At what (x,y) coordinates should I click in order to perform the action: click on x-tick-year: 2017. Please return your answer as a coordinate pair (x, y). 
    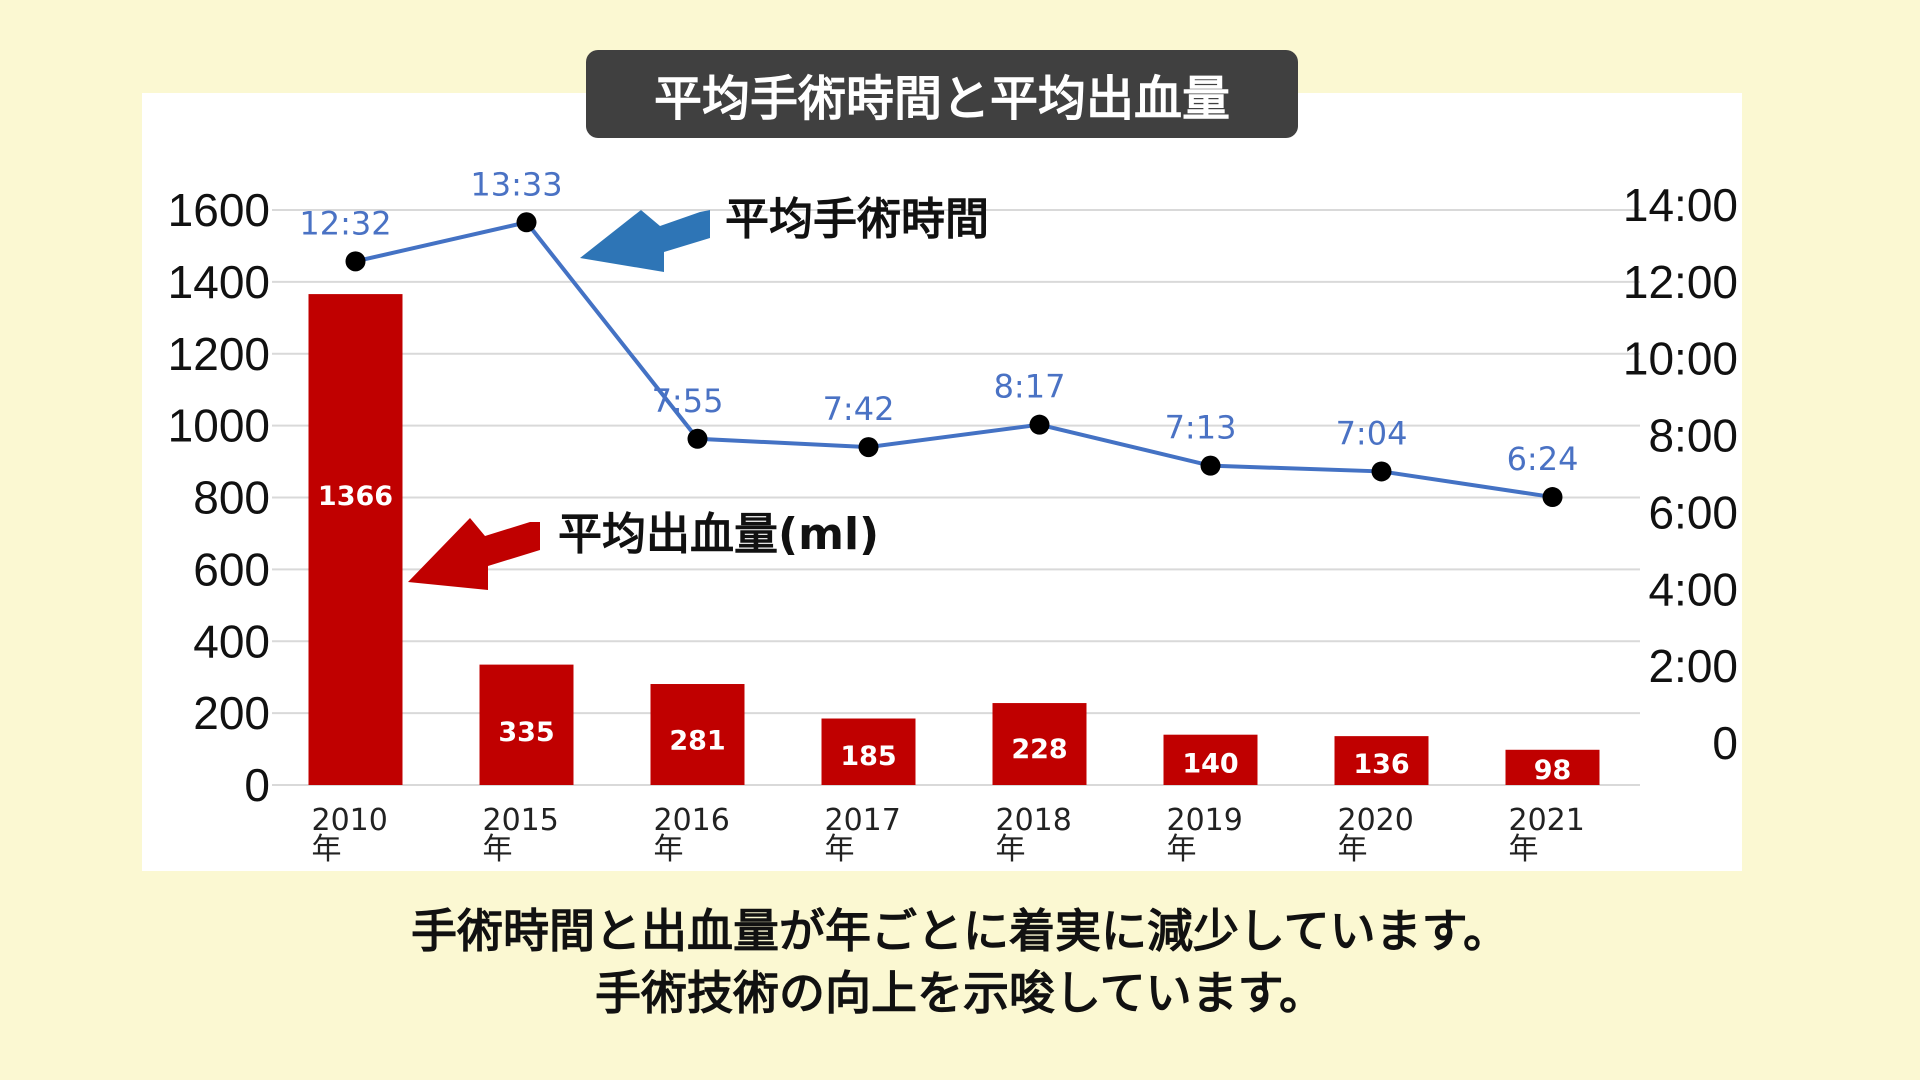
    Looking at the image, I should click on (863, 820).